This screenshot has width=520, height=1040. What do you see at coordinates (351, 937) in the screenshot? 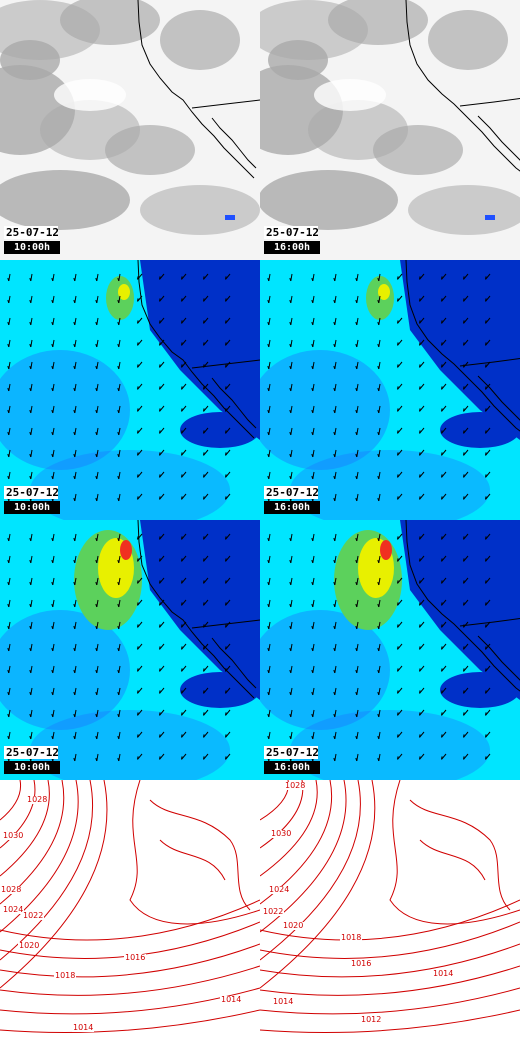
I see `isobar-label: 1018` at bounding box center [351, 937].